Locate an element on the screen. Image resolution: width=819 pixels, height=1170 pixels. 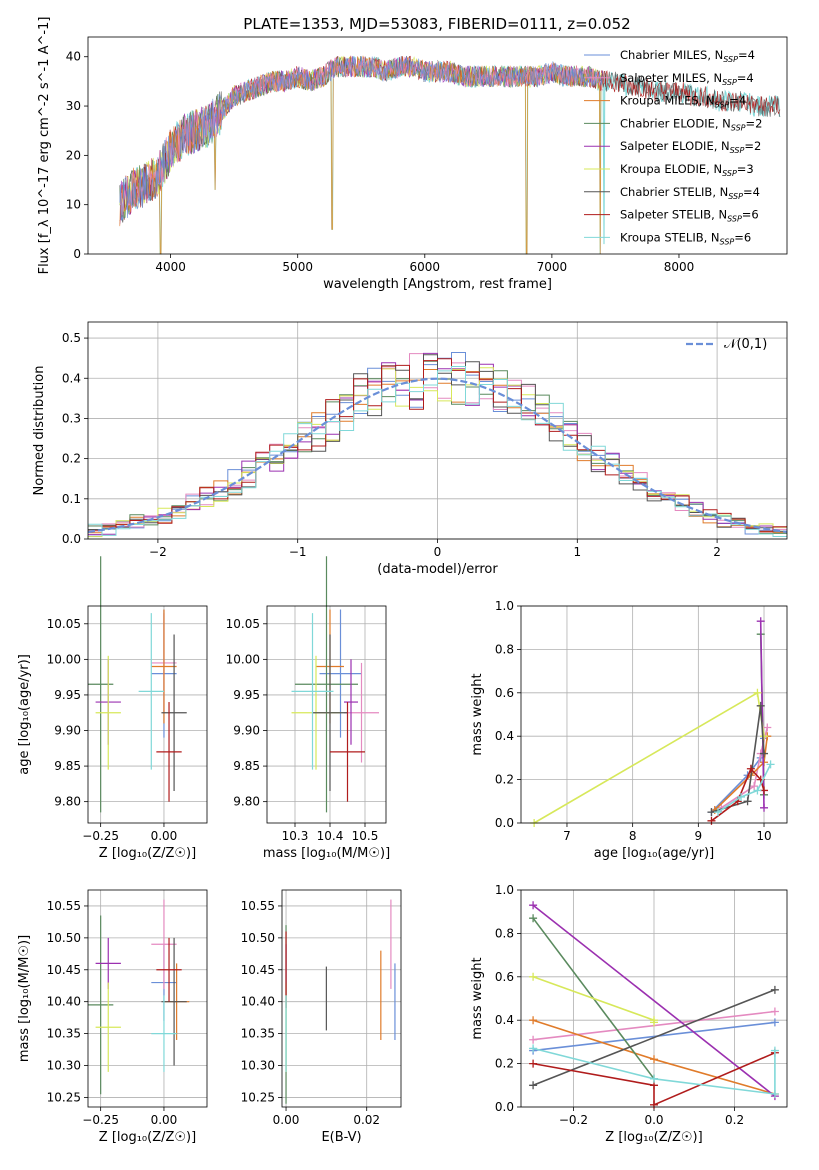
x-axis-label: (data-model)/error is located at coordinates (437, 569).